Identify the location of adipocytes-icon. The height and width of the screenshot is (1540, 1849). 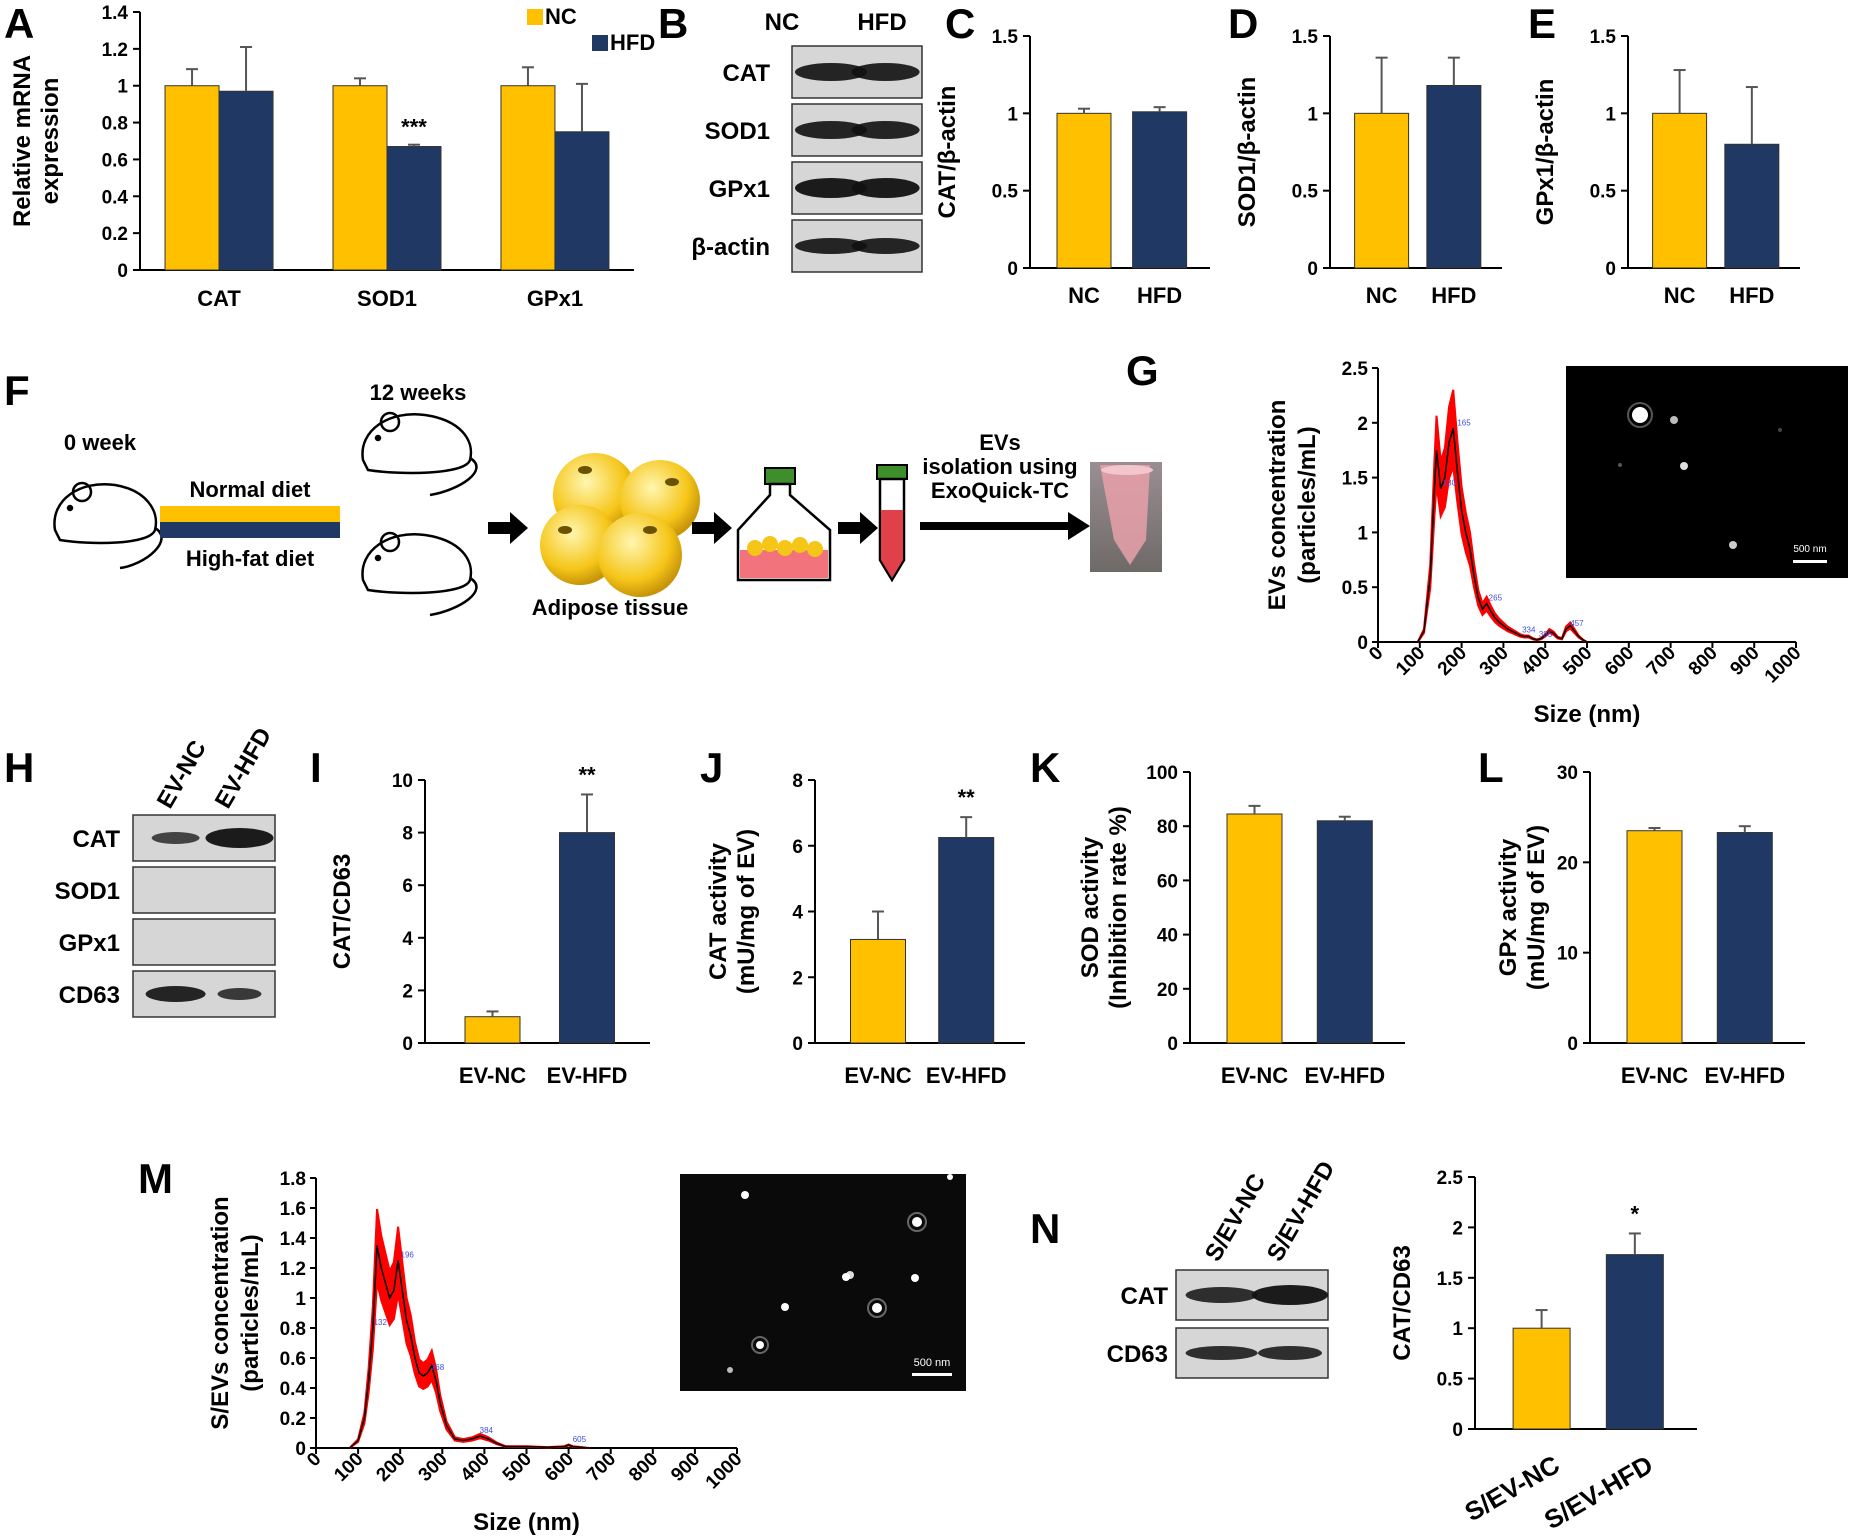
(620, 525).